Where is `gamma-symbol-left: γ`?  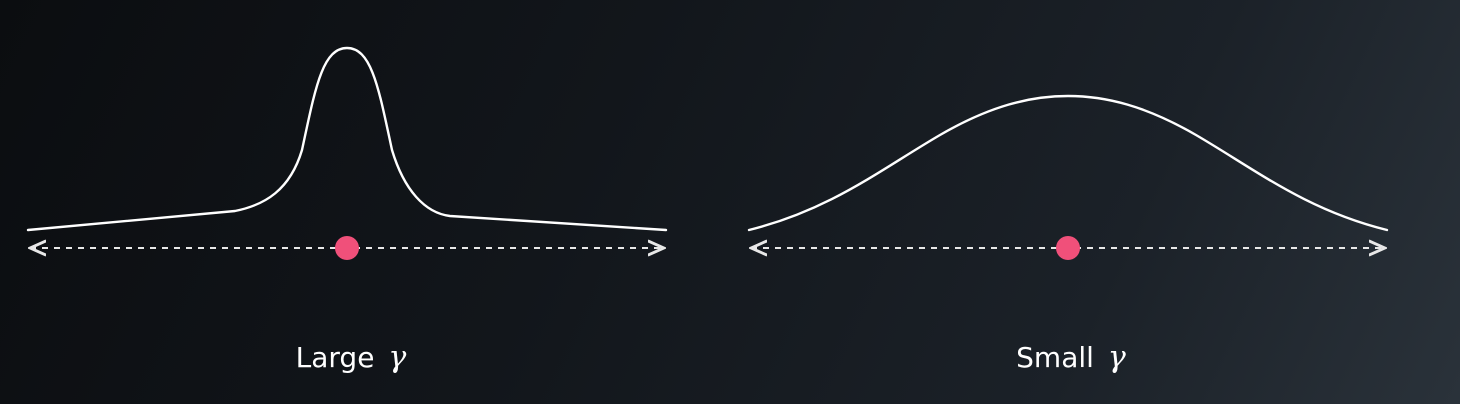 gamma-symbol-left: γ is located at coordinates (397, 357).